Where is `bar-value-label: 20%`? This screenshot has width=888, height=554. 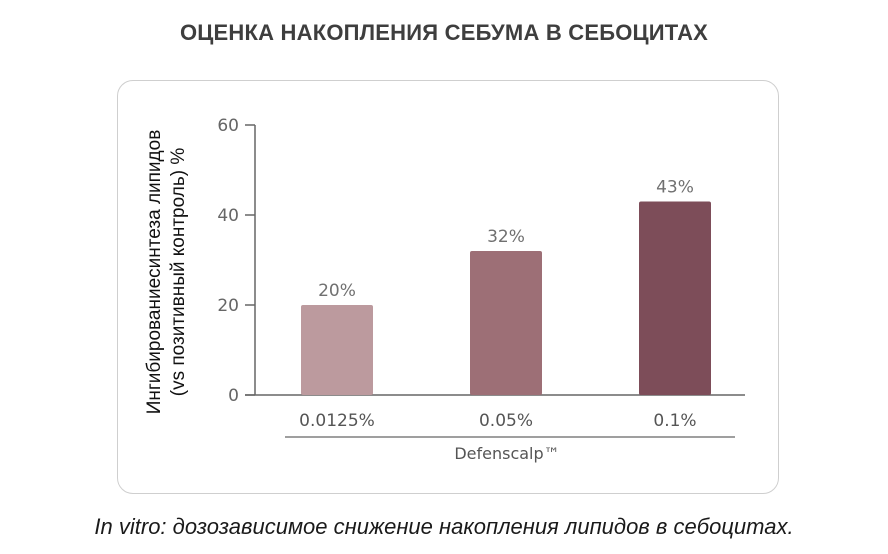 bar-value-label: 20% is located at coordinates (337, 291).